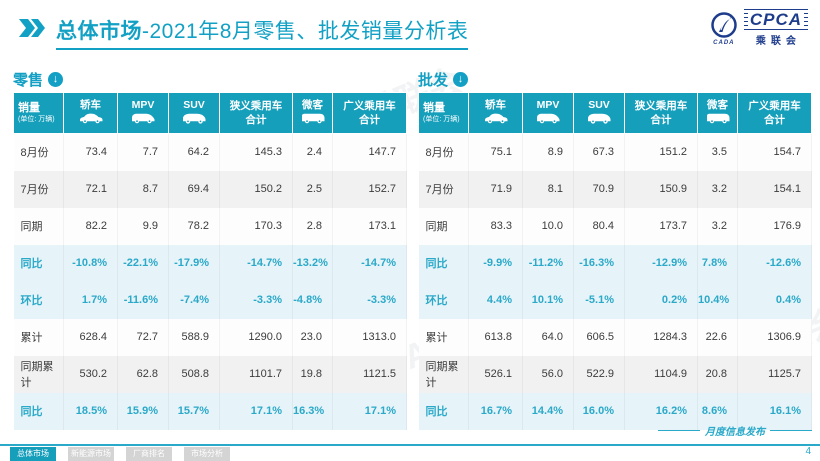 The height and width of the screenshot is (461, 820). What do you see at coordinates (718, 119) in the screenshot?
I see `minibus-icon` at bounding box center [718, 119].